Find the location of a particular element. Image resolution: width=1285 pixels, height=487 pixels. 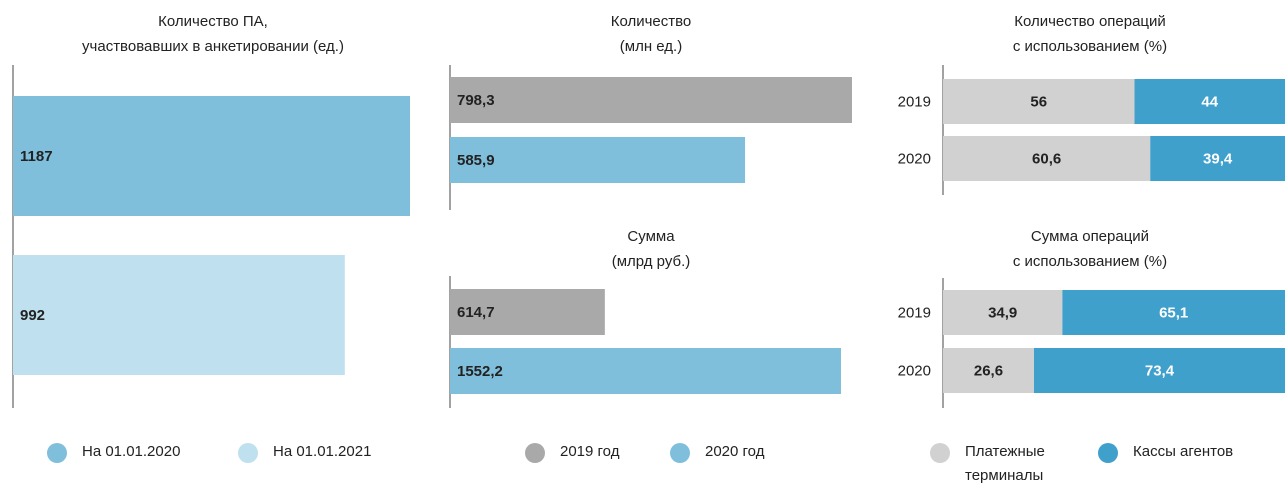

value-label: 56 is located at coordinates (1038, 101).